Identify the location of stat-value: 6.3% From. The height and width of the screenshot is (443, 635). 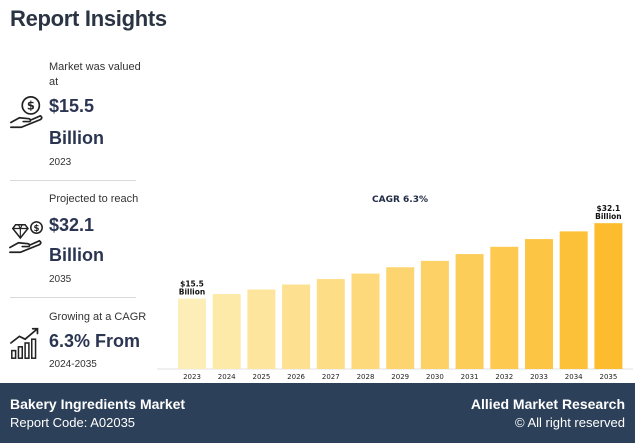
(95, 341).